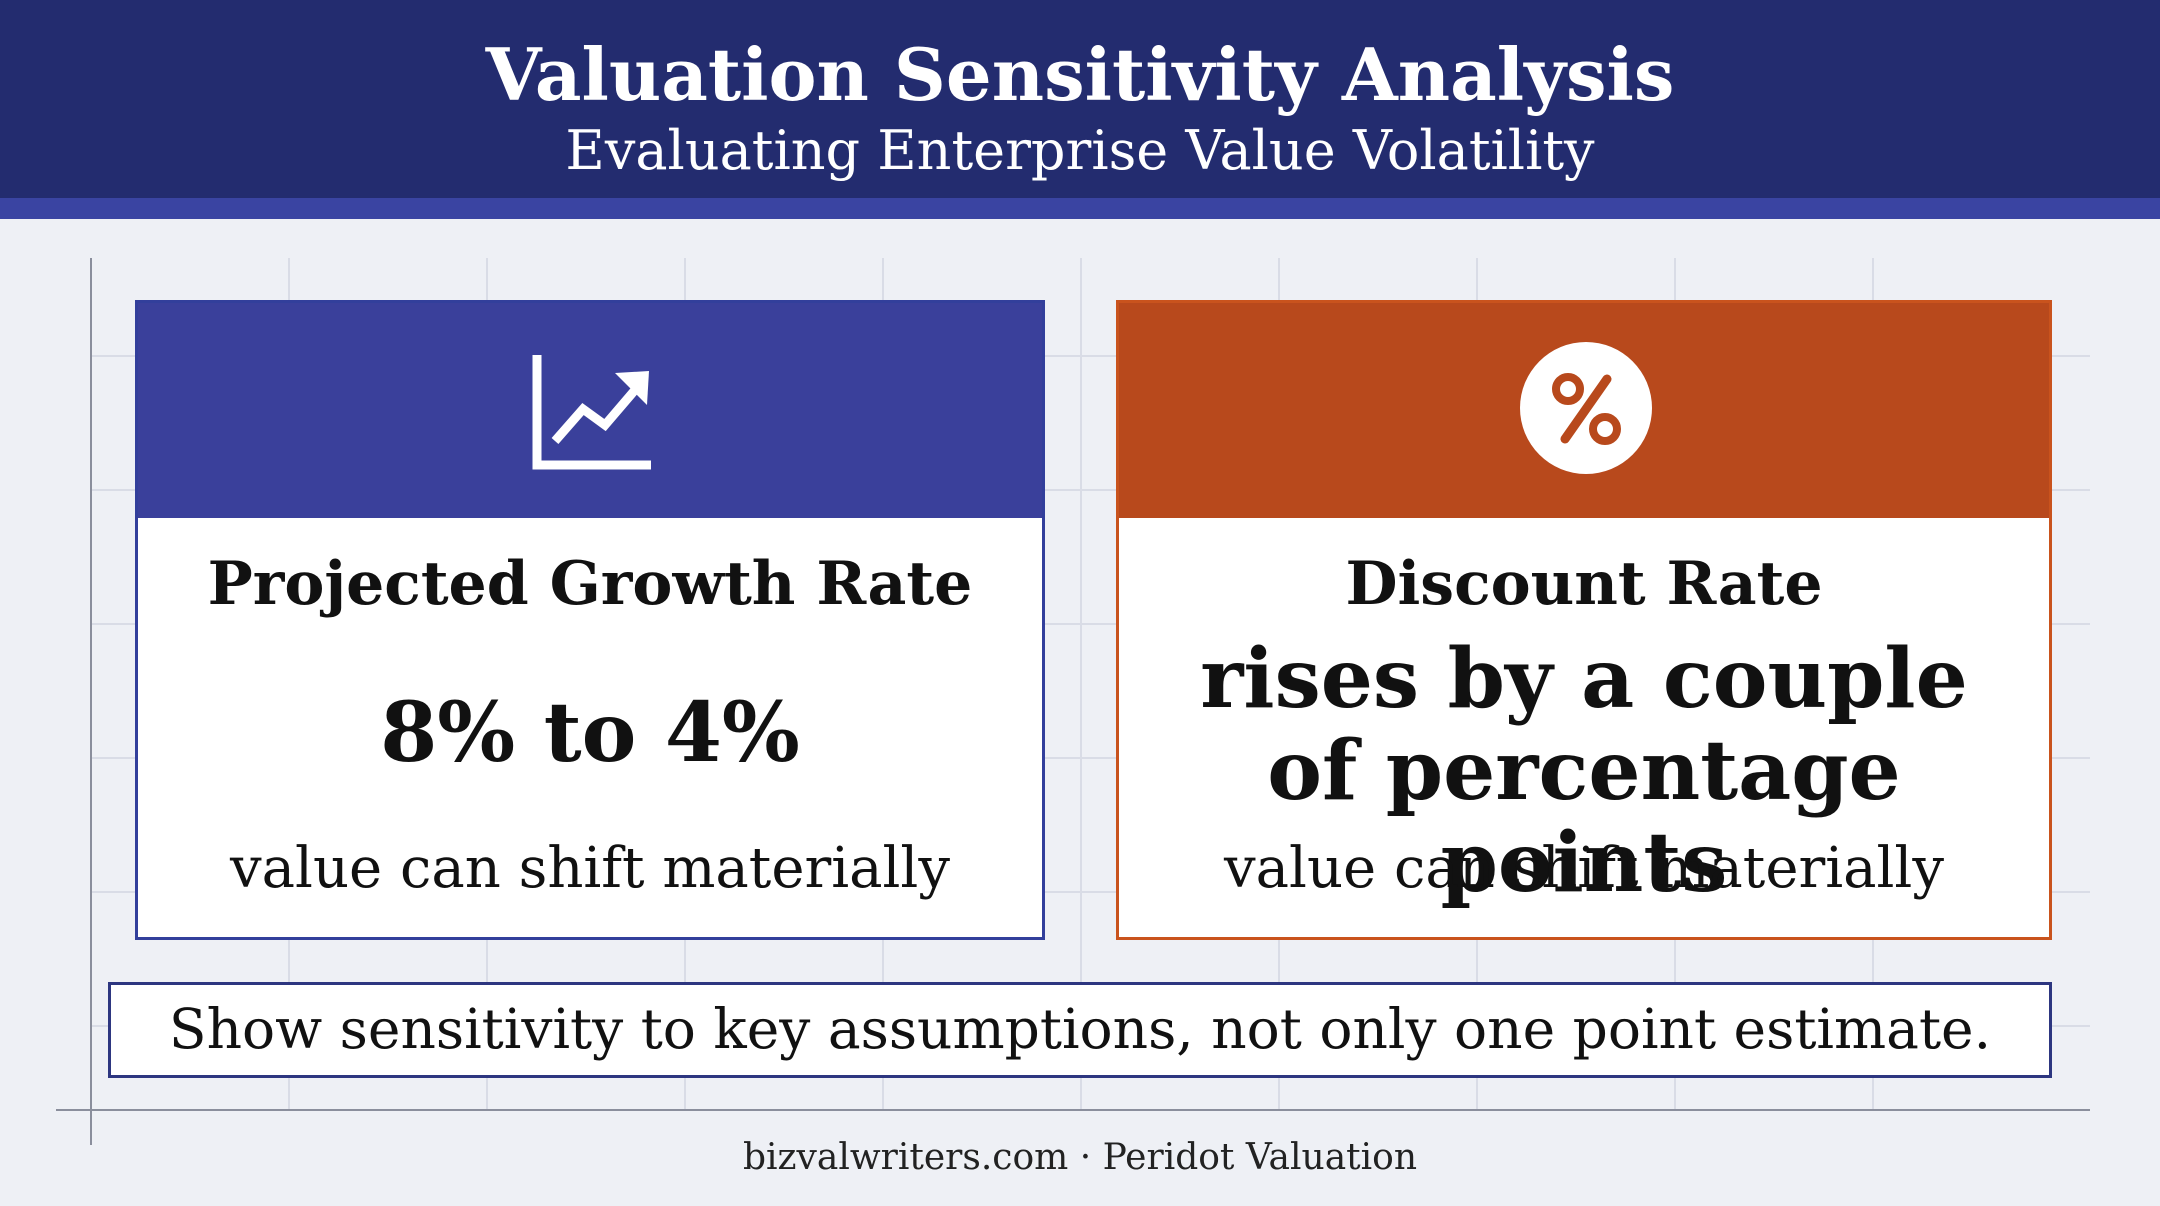 The image size is (2160, 1206). What do you see at coordinates (1584, 868) in the screenshot?
I see `discount-rate-note: value can shift materially` at bounding box center [1584, 868].